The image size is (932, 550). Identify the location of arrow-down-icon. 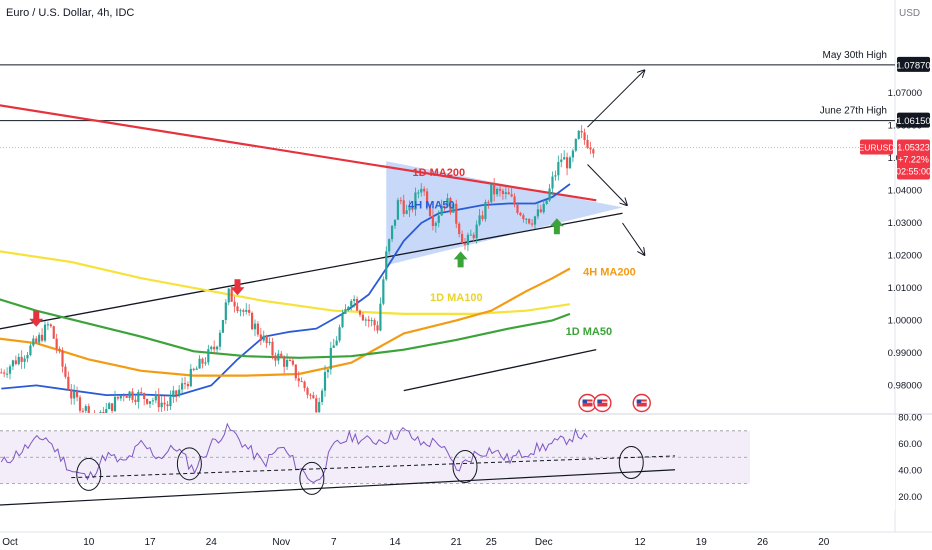
(237, 287).